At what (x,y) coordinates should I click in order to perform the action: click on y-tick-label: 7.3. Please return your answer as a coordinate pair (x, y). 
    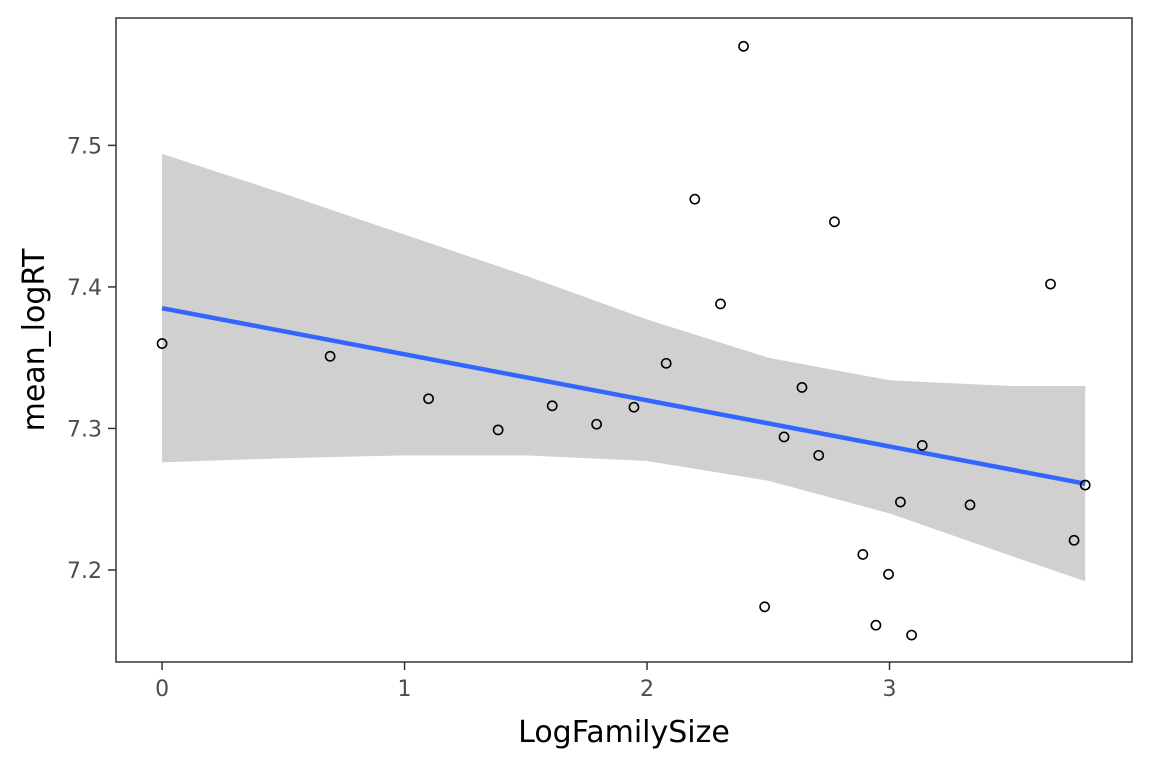
    Looking at the image, I should click on (84, 429).